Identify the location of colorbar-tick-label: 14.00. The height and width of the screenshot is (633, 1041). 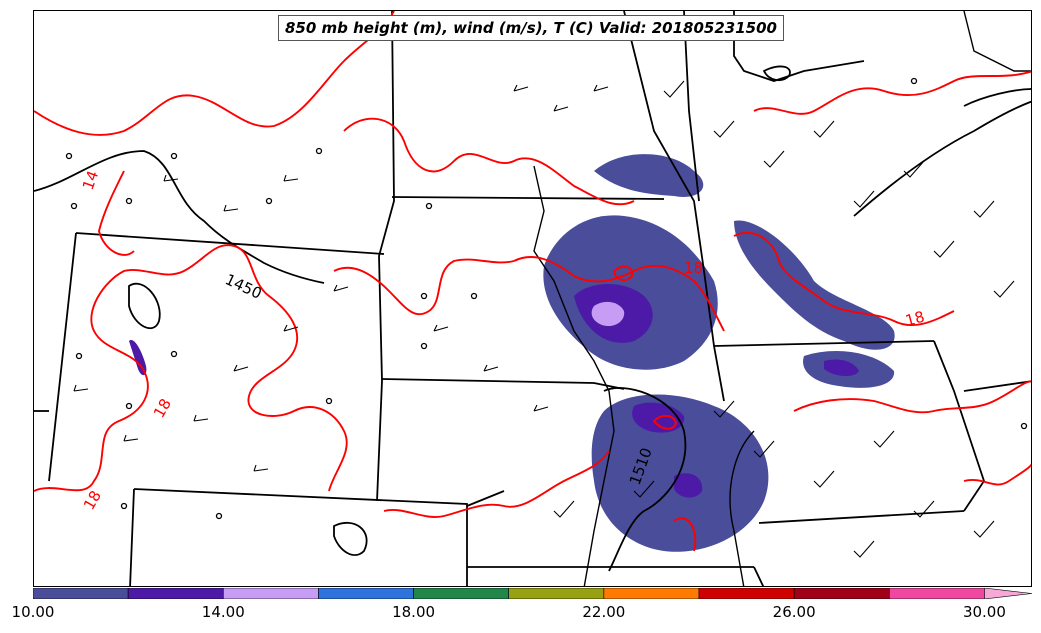
(223, 612).